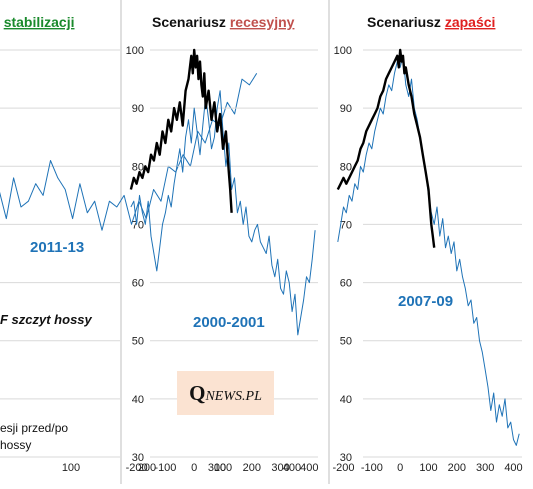 The width and height of the screenshot is (533, 489). Describe the element at coordinates (425, 301) in the screenshot. I see `period-label: 2007-09` at that location.